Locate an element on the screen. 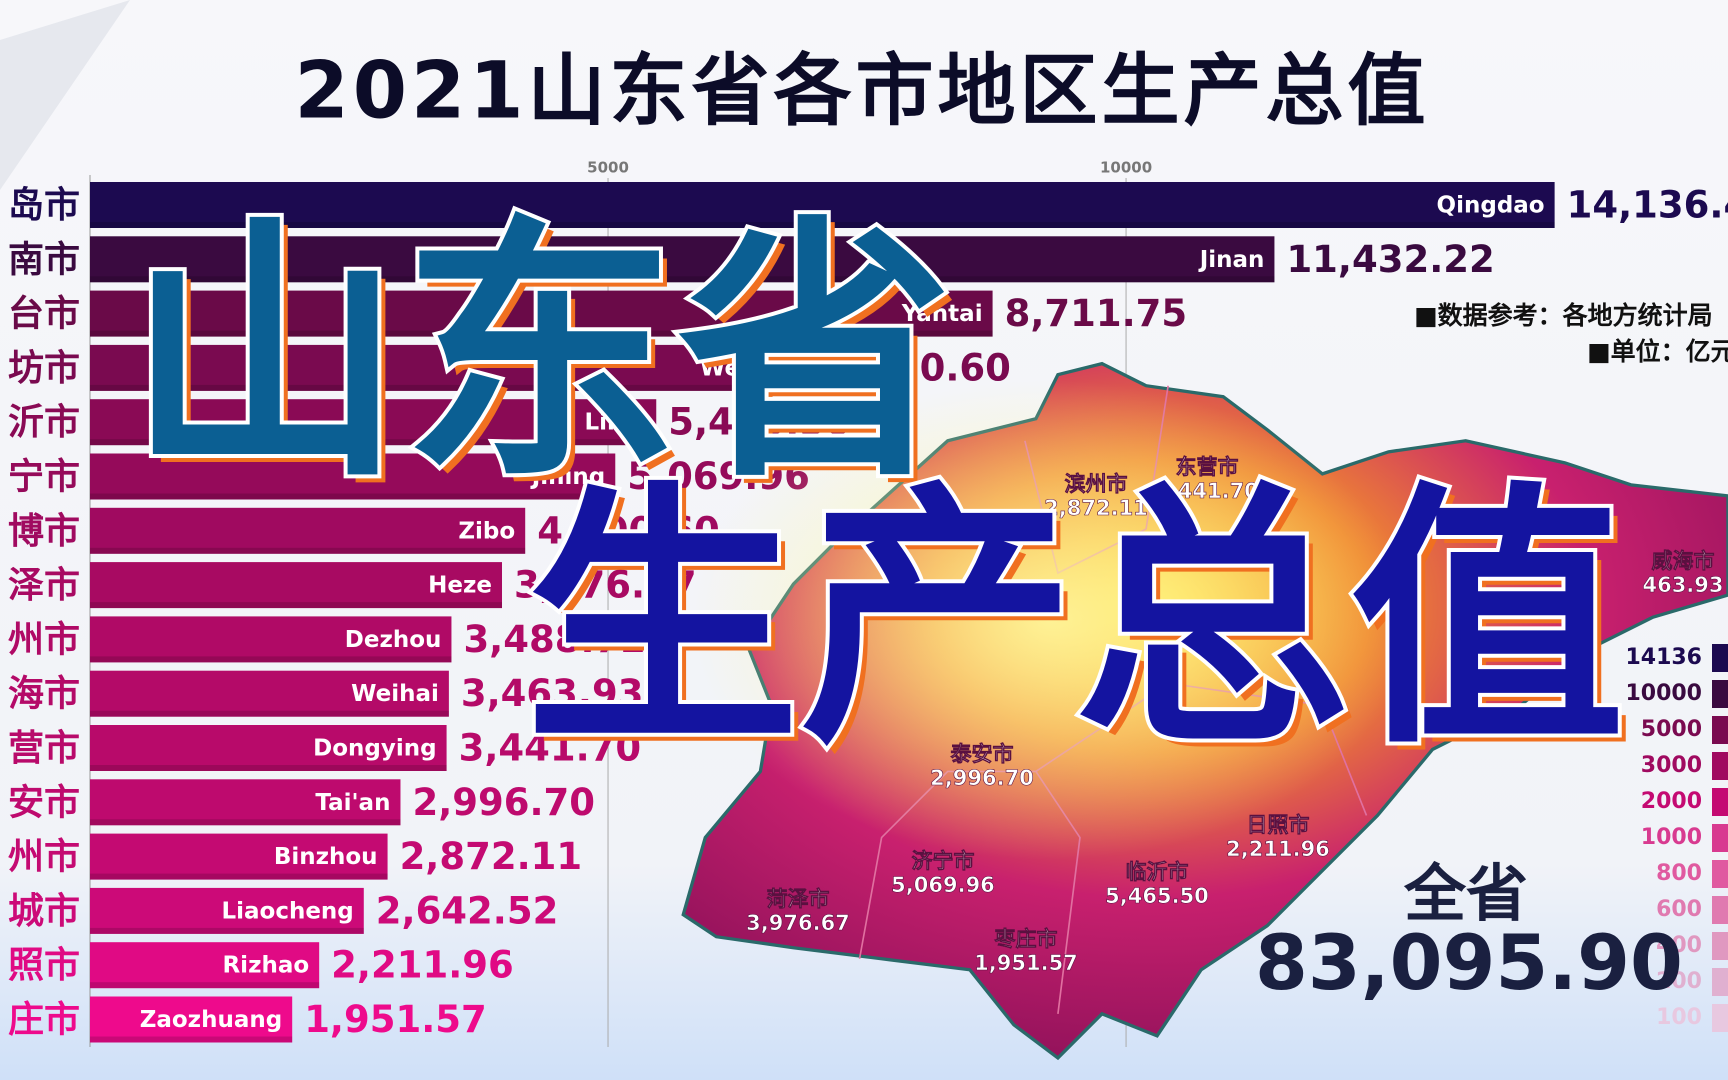 The width and height of the screenshot is (1728, 1080). map-label: 济宁市 is located at coordinates (943, 861).